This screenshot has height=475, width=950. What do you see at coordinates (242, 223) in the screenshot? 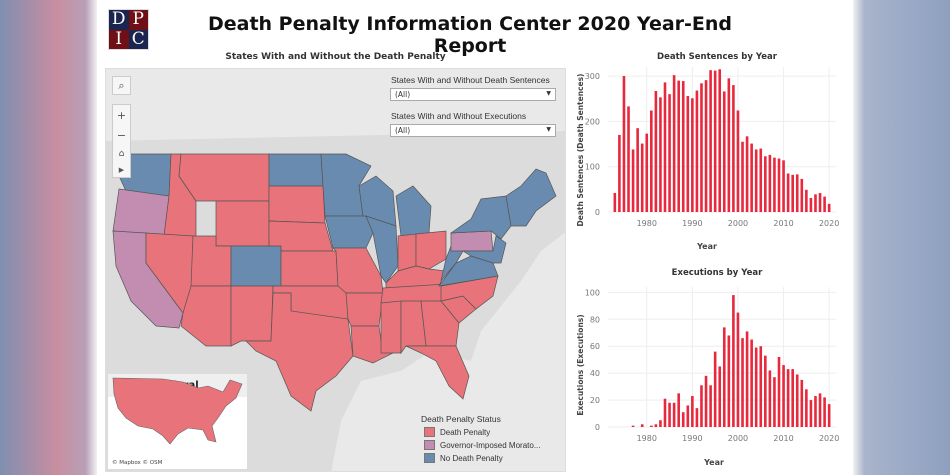
I see `state-wyoming` at bounding box center [242, 223].